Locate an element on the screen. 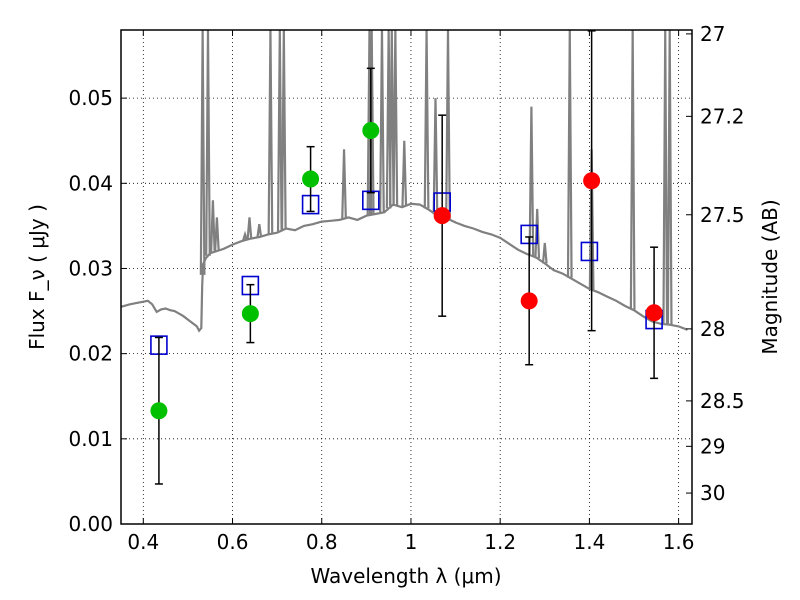 This screenshot has height=600, width=800. y2-tick-label: 30 is located at coordinates (712, 493).